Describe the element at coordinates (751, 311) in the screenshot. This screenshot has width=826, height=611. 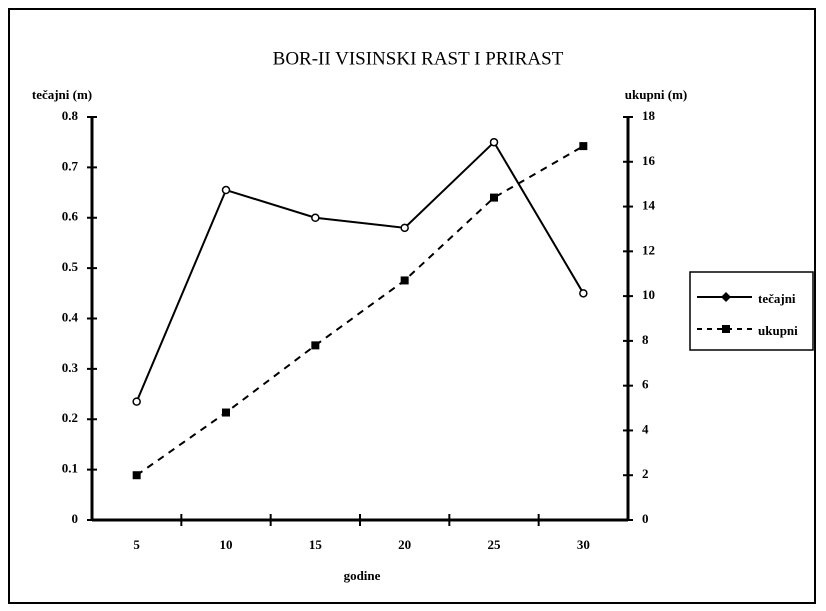
I see `legend-box` at that location.